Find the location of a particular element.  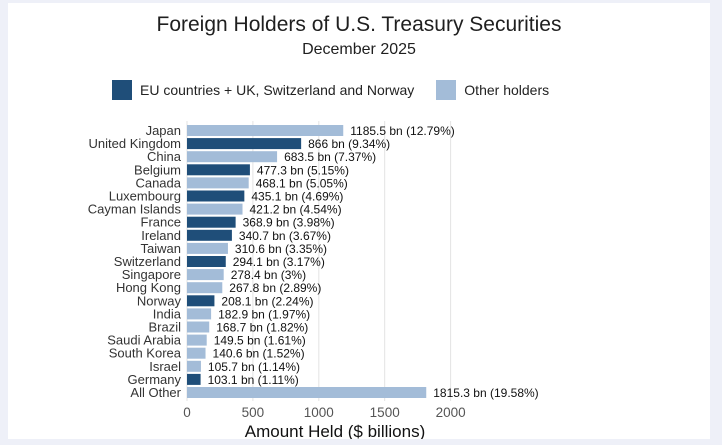

legend-item-other: Other holders is located at coordinates (492, 90).